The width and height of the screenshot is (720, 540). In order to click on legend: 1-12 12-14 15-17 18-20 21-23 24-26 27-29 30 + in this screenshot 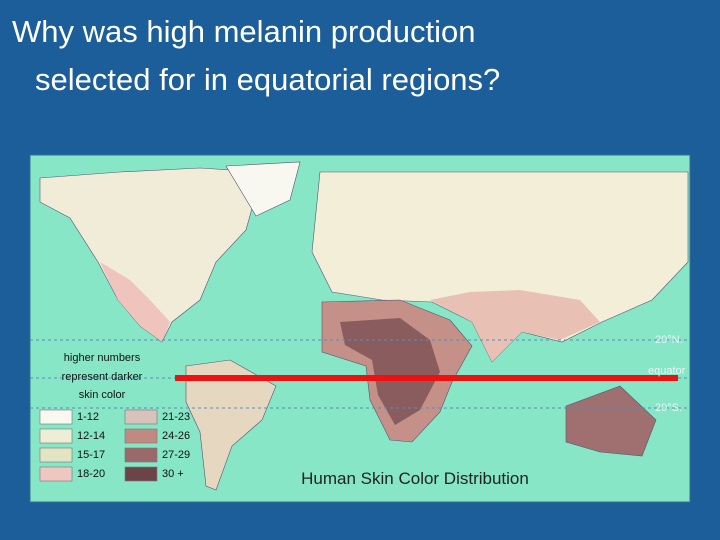, I will do `click(114, 445)`.